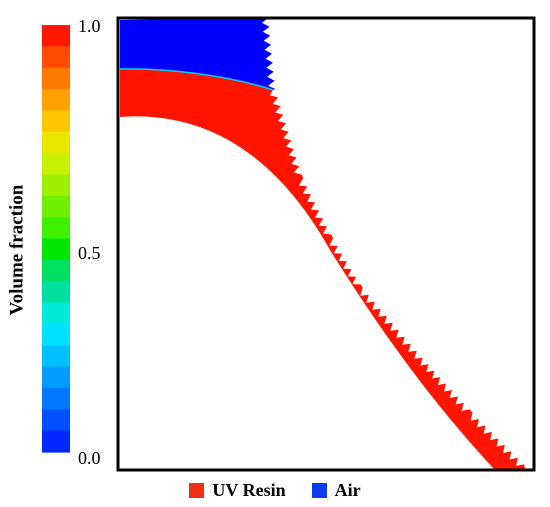 This screenshot has height=507, width=550. Describe the element at coordinates (89, 26) in the screenshot. I see `colorbar-tick-max: 1.0` at that location.